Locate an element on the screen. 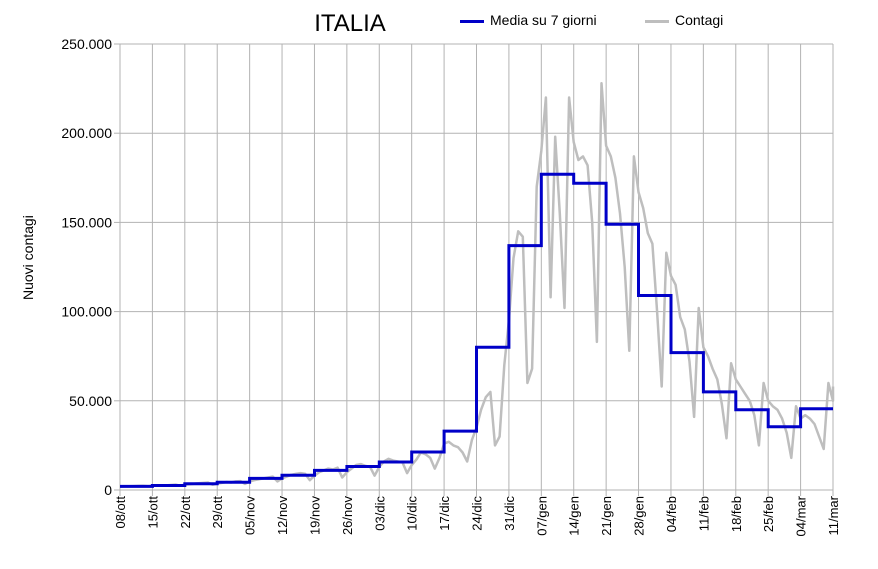  y-tick-label: 100.000 is located at coordinates (86, 312).